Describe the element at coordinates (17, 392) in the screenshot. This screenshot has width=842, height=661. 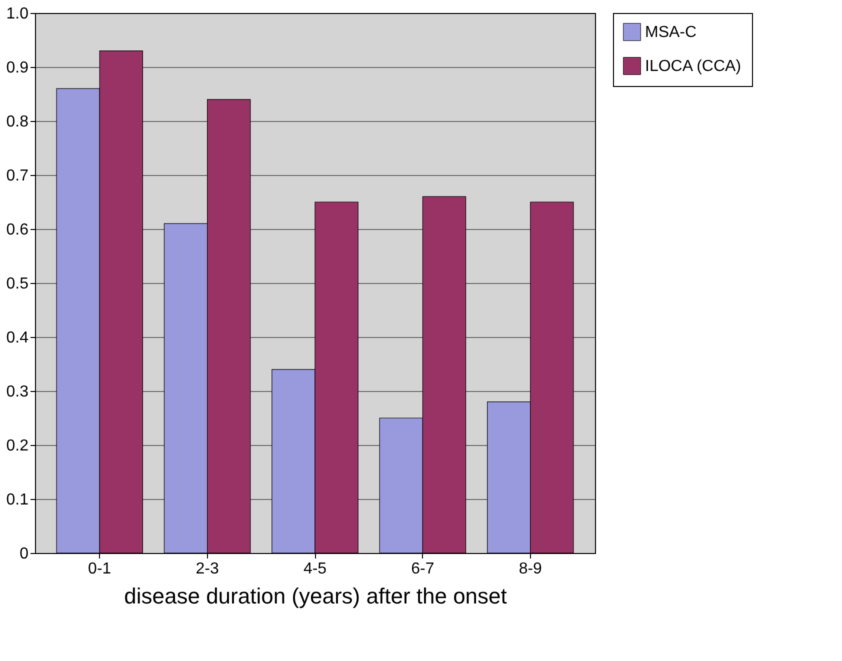
I see `y-tick-label: 0.3` at that location.